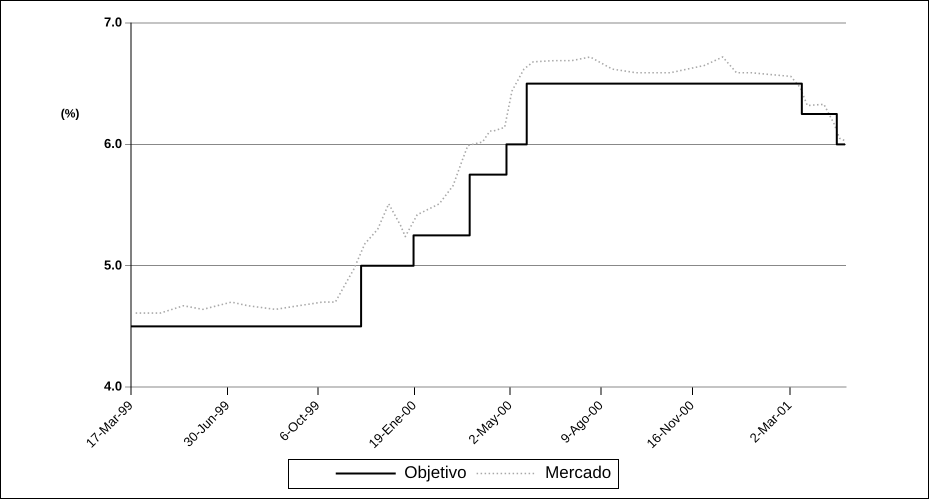 This screenshot has width=929, height=499. Describe the element at coordinates (113, 264) in the screenshot. I see `y-tick-label: 5.0` at that location.